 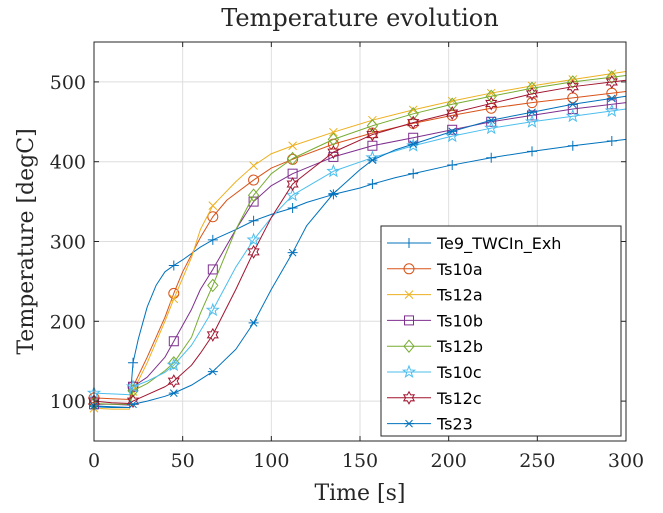 What do you see at coordinates (459, 269) in the screenshot?
I see `legend-label: Ts10a` at bounding box center [459, 269].